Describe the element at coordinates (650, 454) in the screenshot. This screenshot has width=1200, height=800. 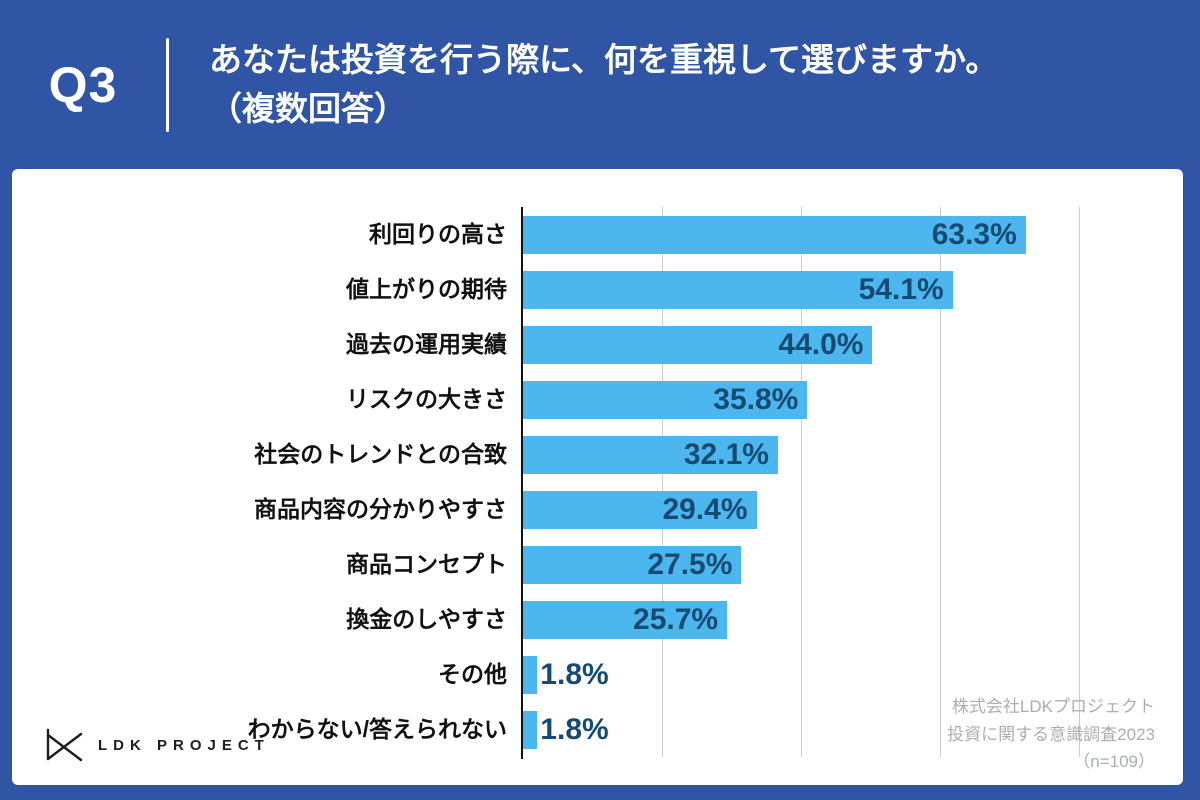
I see `bar: 32.1%` at that location.